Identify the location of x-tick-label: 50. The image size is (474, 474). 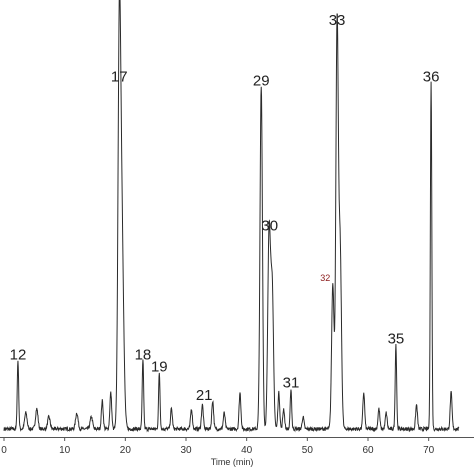
(308, 450).